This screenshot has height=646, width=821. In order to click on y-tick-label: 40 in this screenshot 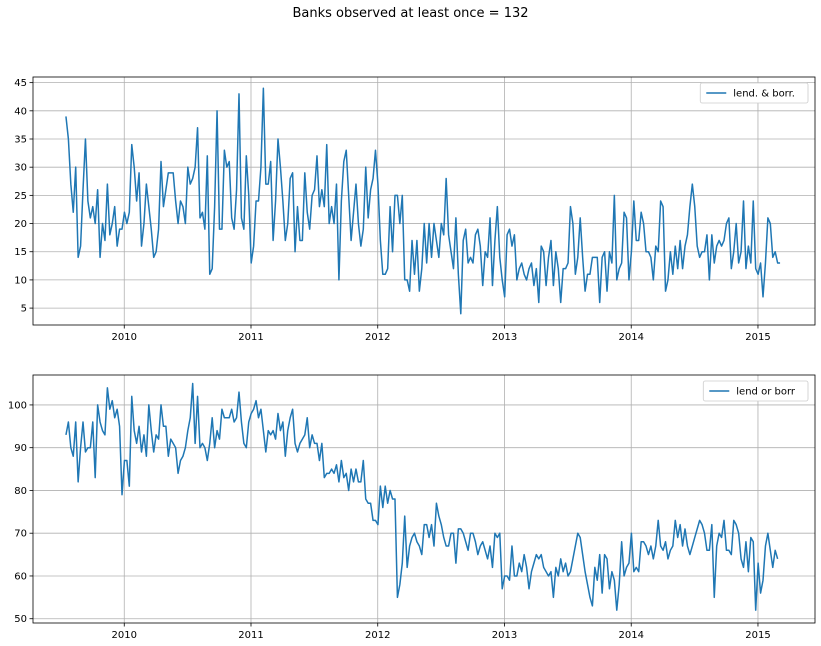, I will do `click(20, 111)`.